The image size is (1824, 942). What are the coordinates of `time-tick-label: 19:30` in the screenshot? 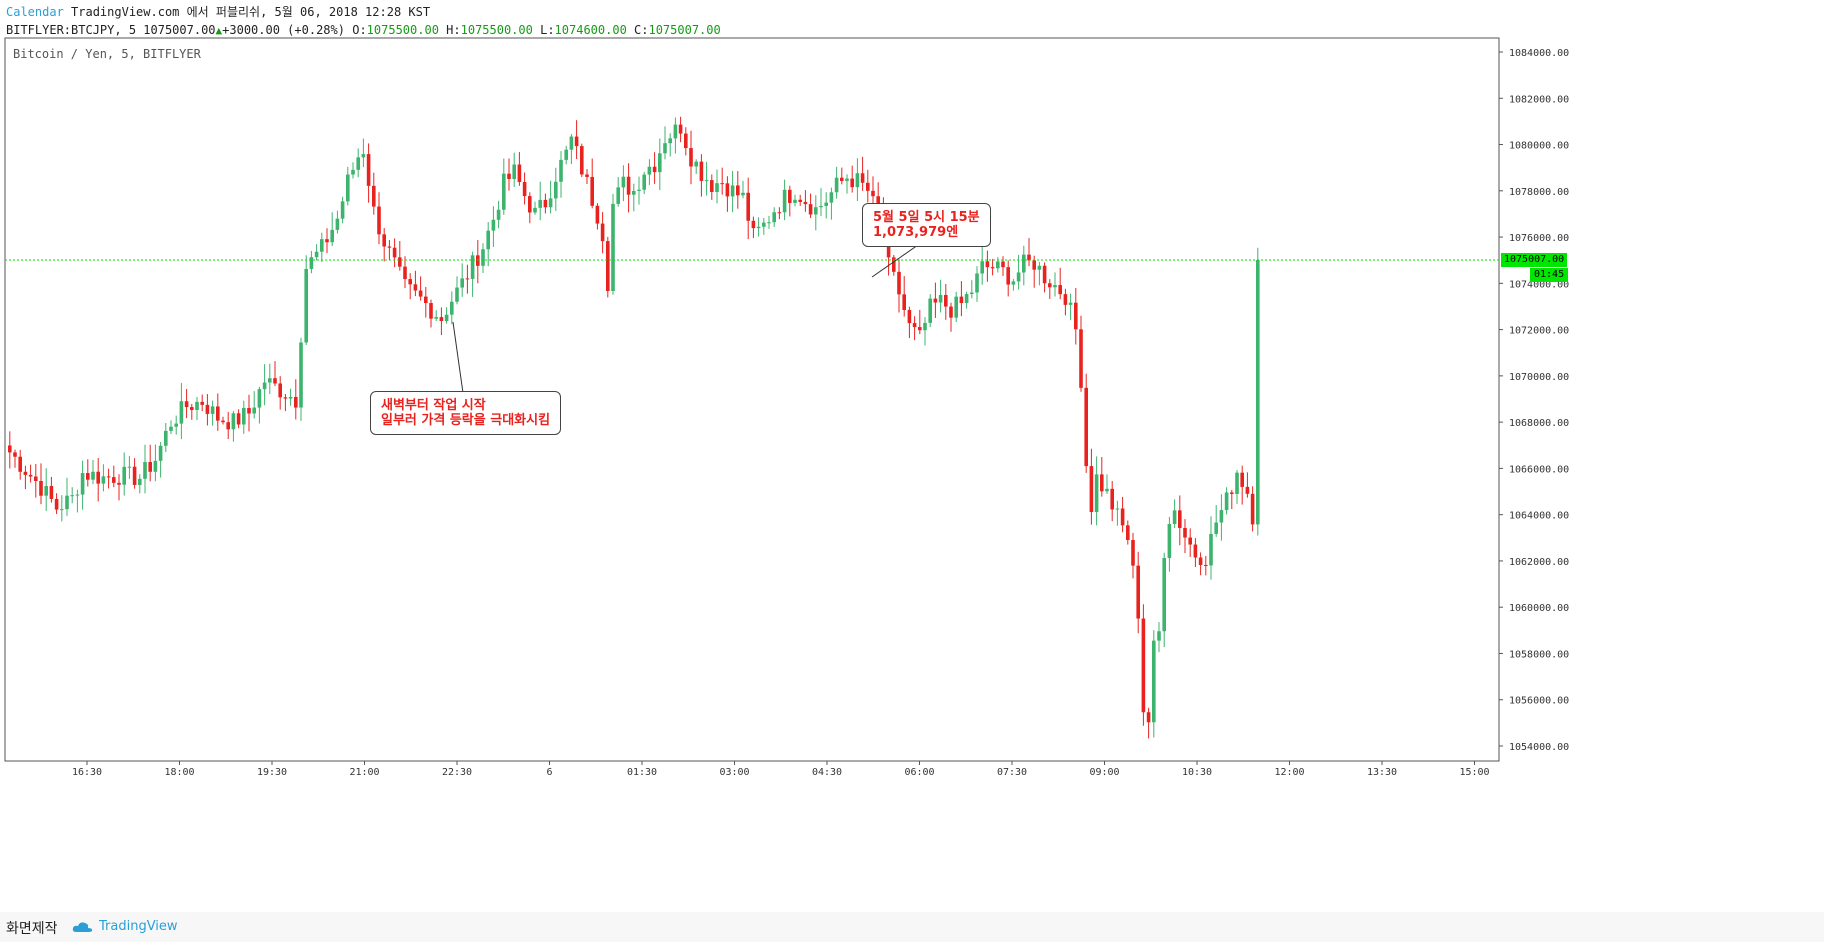 It's located at (272, 772).